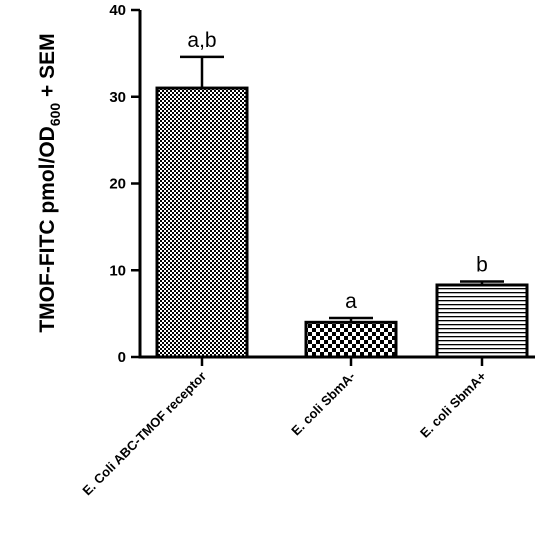  I want to click on y-axis-title-suffix: + SEM, so click(47, 67).